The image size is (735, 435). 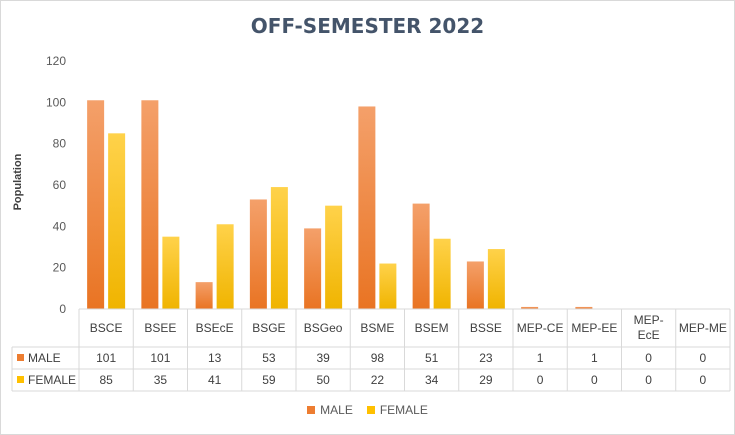 What do you see at coordinates (279, 248) in the screenshot?
I see `bar-female-bsge` at bounding box center [279, 248].